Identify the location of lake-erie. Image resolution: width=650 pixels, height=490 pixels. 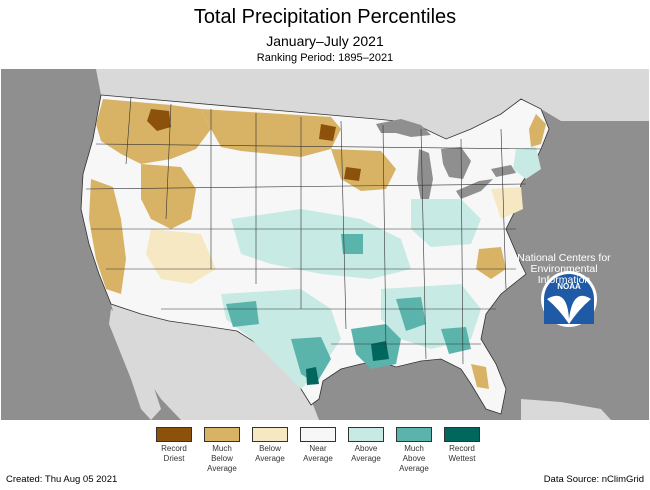
(474, 189).